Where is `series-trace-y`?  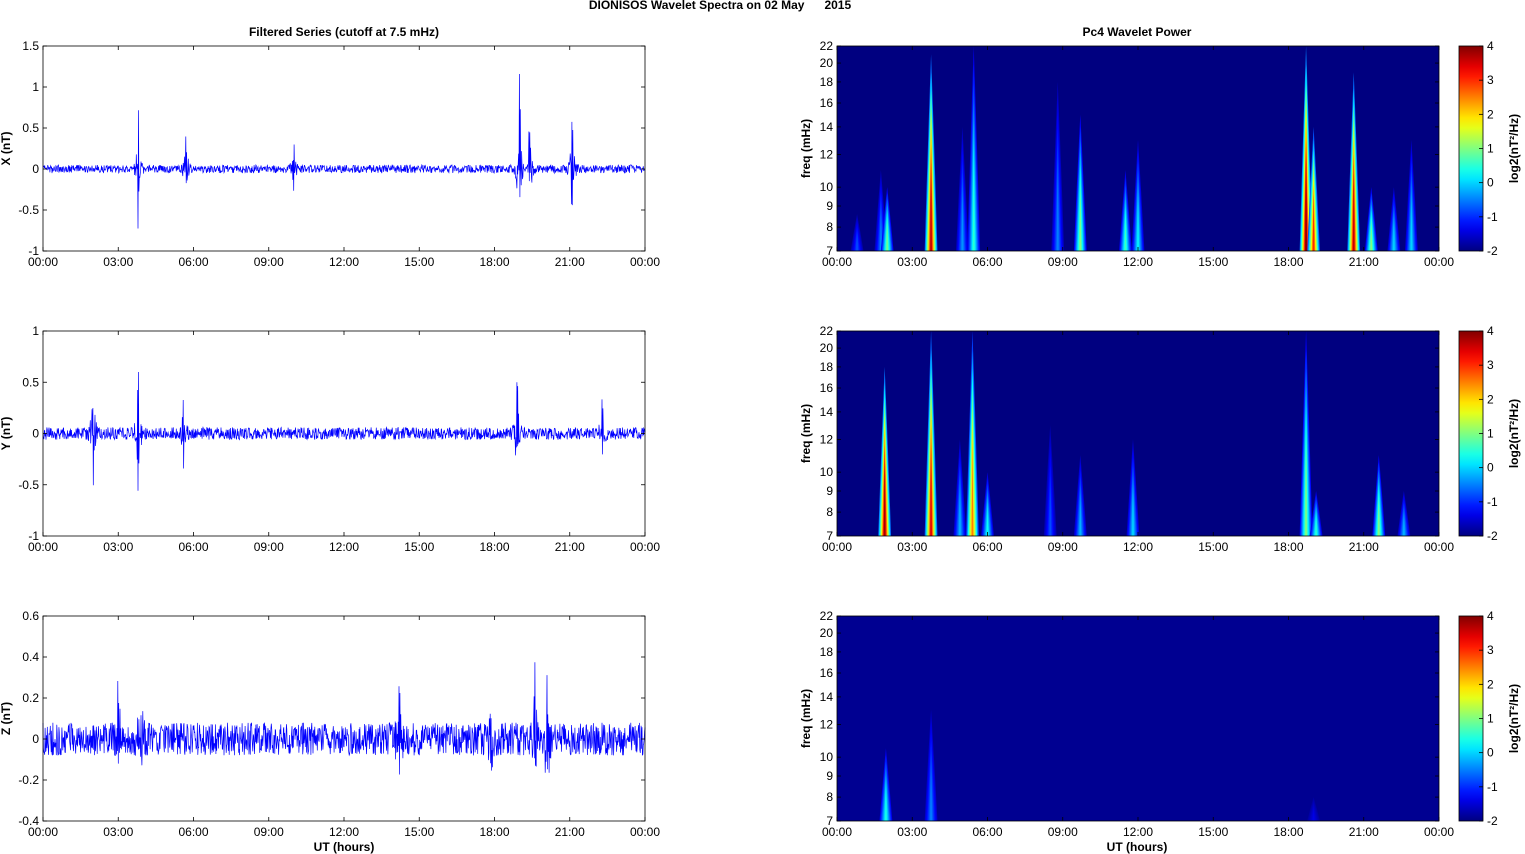 series-trace-y is located at coordinates (344, 431).